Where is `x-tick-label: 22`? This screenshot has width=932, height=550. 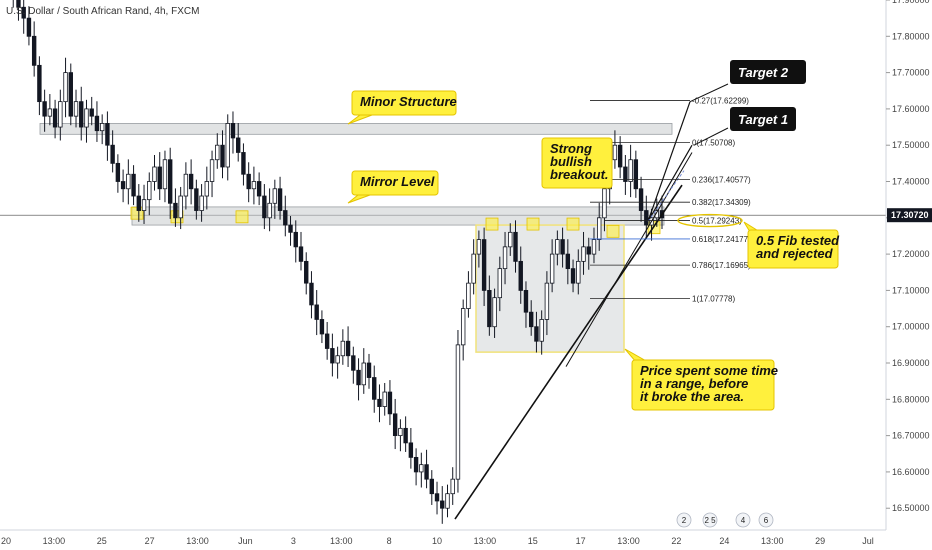 x-tick-label: 22 is located at coordinates (676, 541).